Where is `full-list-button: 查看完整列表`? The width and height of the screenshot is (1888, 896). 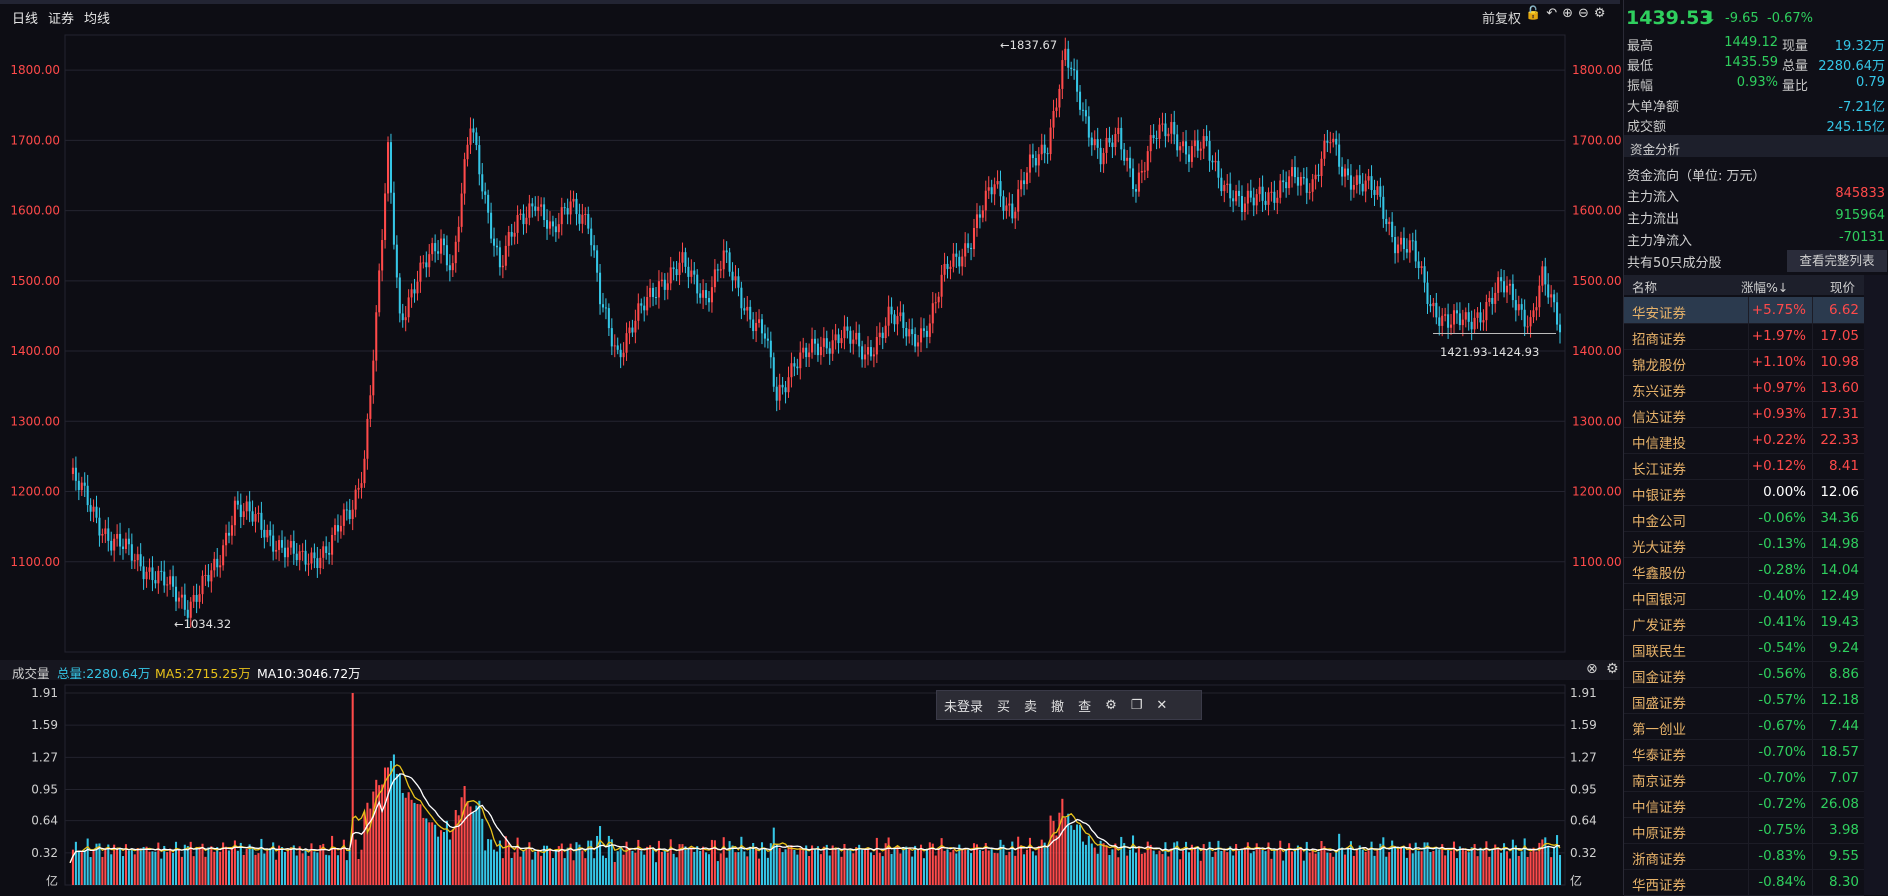
full-list-button: 查看完整列表 is located at coordinates (1837, 261).